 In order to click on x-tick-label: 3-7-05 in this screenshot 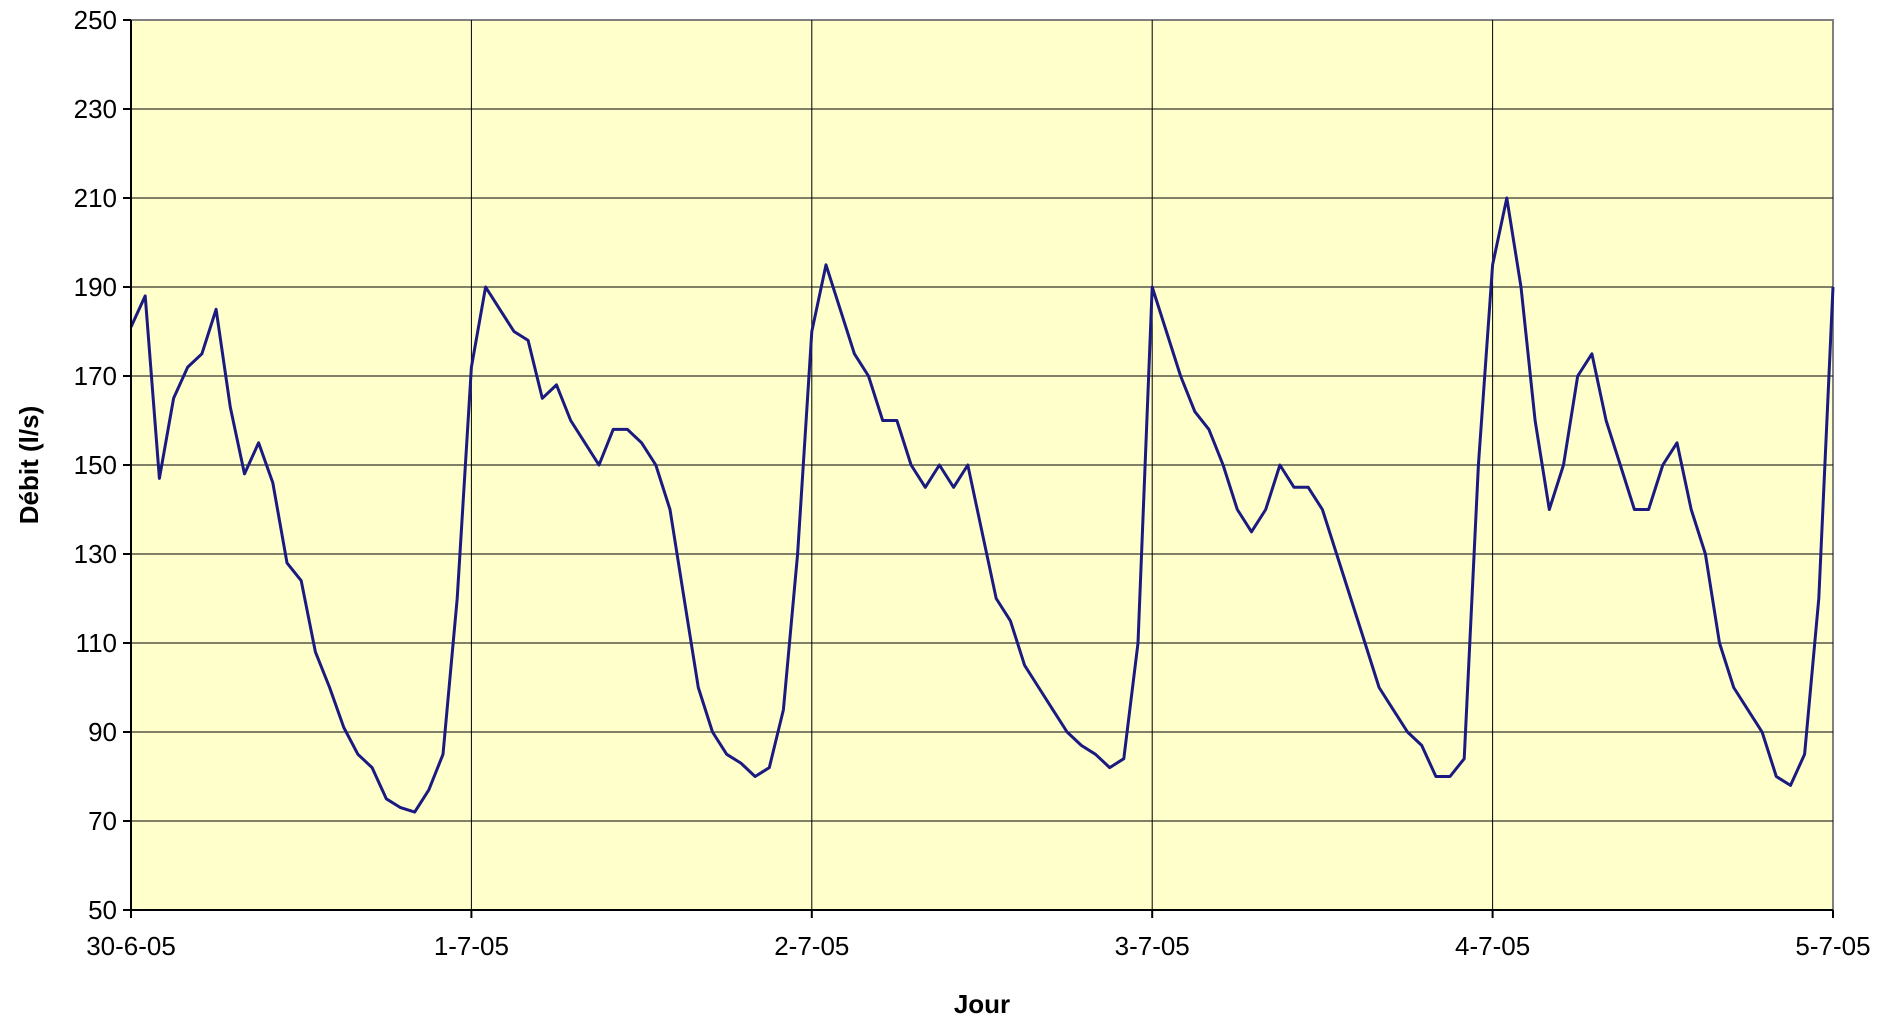, I will do `click(1152, 946)`.